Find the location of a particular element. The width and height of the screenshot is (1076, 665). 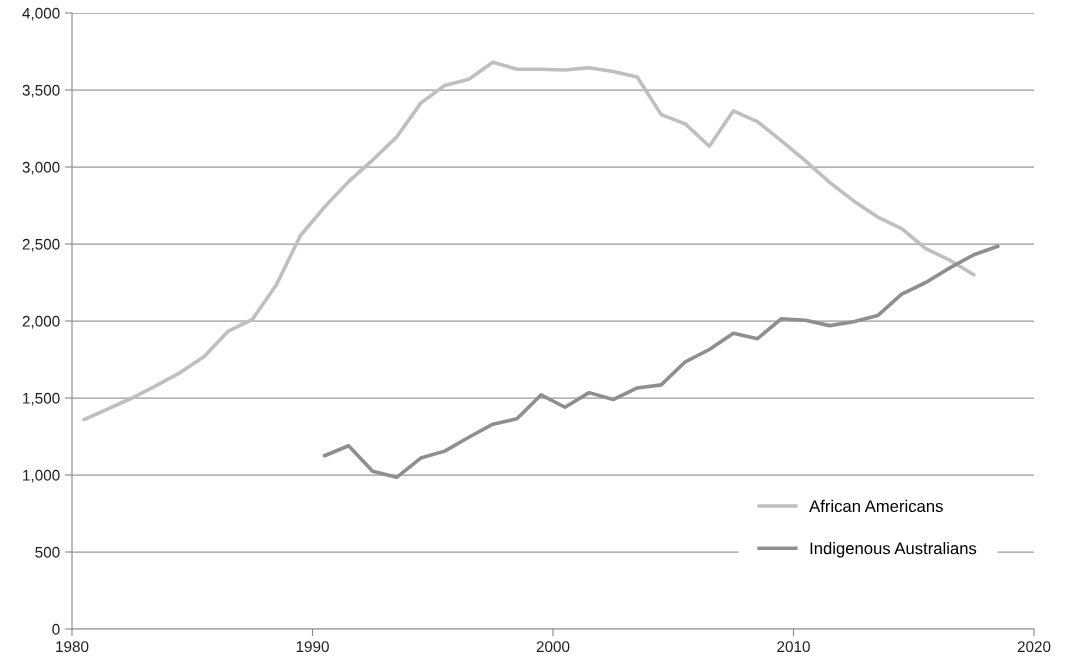

x-tick-label: 1990 is located at coordinates (312, 647).